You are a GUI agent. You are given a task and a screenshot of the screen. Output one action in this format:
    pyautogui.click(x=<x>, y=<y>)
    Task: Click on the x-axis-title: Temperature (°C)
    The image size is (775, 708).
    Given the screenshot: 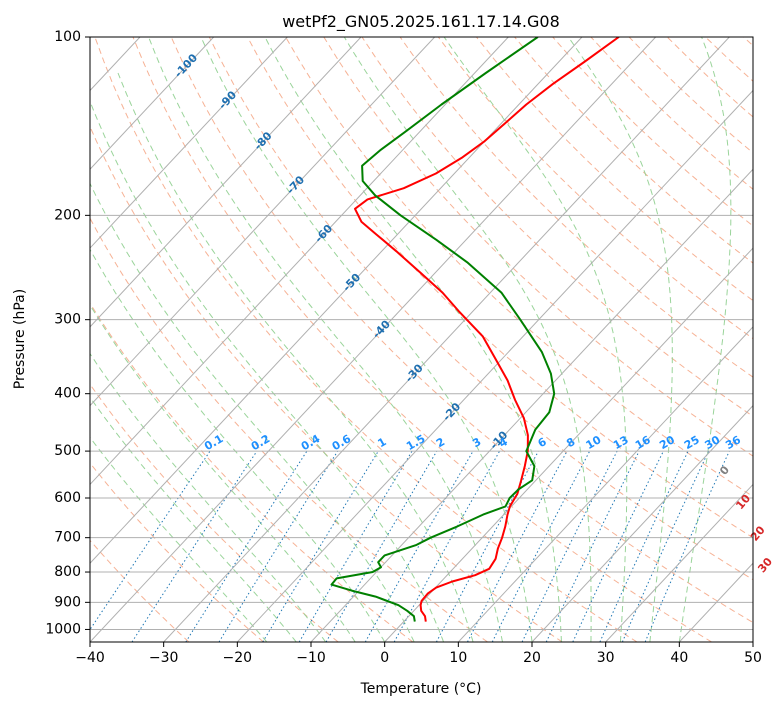 What is the action you would take?
    pyautogui.click(x=421, y=689)
    